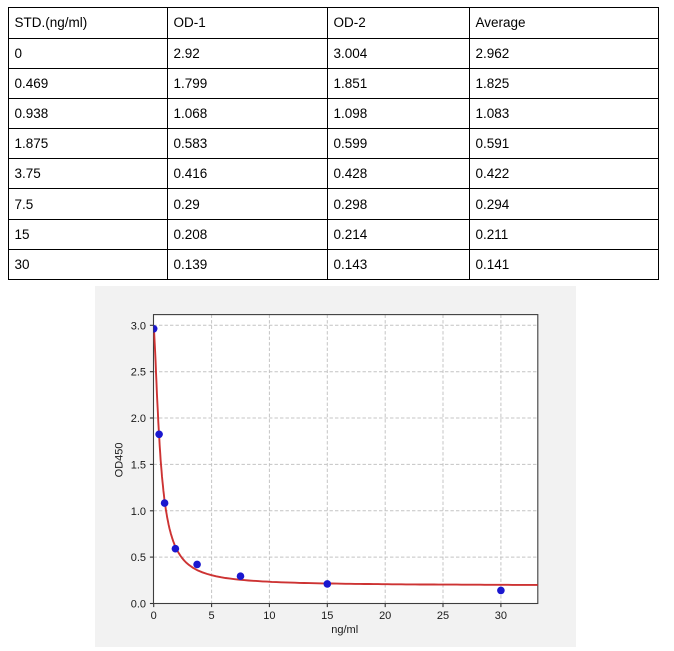 The image size is (674, 651). I want to click on svg-text: 0.5, so click(138, 558).